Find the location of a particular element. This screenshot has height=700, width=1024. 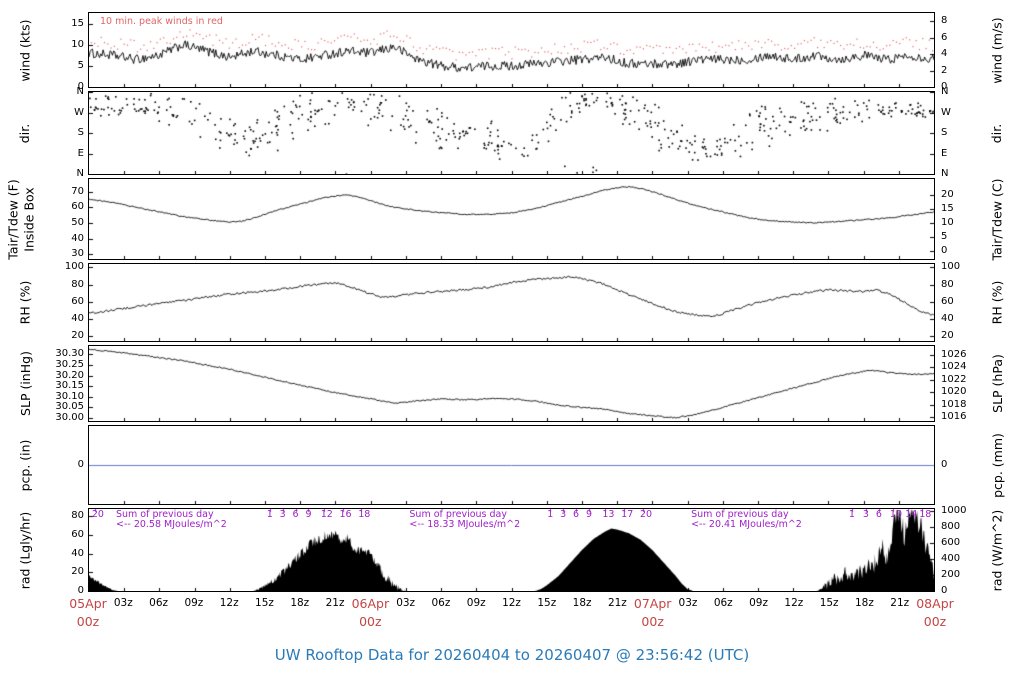

dir-left-axis-title: dir. is located at coordinates (25, 133).